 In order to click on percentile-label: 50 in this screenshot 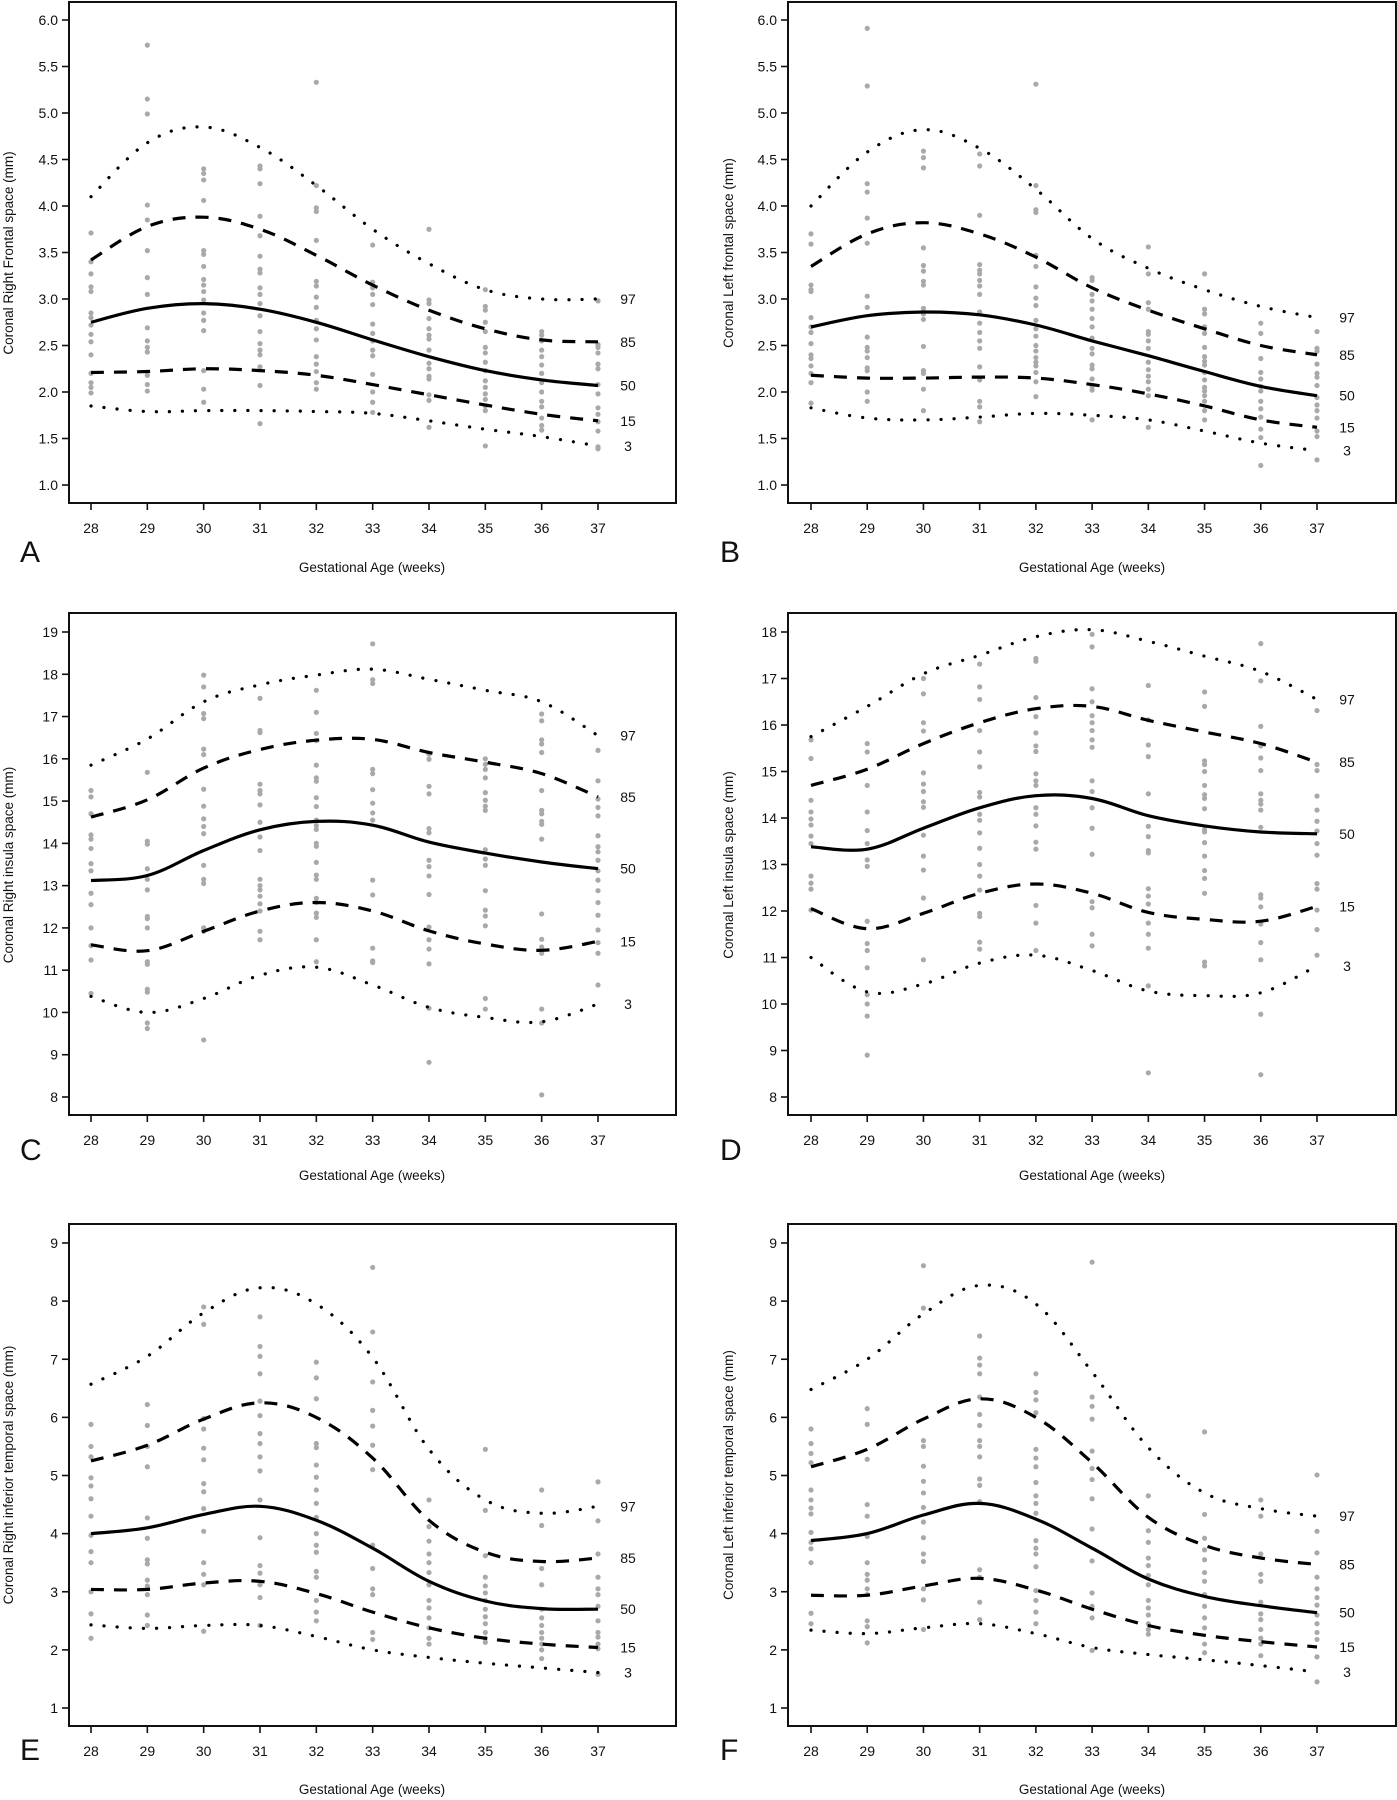, I will do `click(628, 385)`.